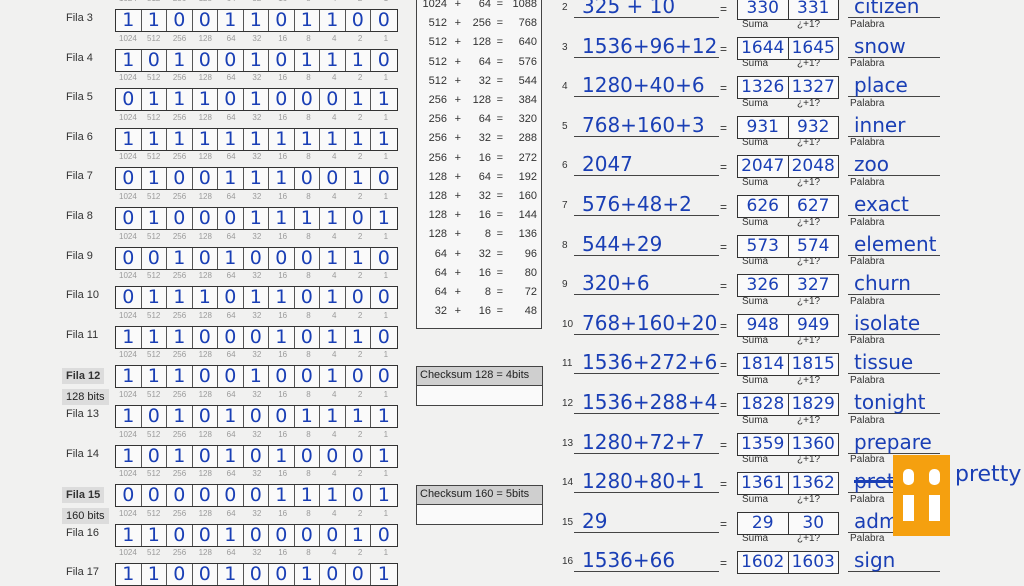 The height and width of the screenshot is (586, 1024). Describe the element at coordinates (763, 444) in the screenshot. I see `suma-field: 1359` at that location.